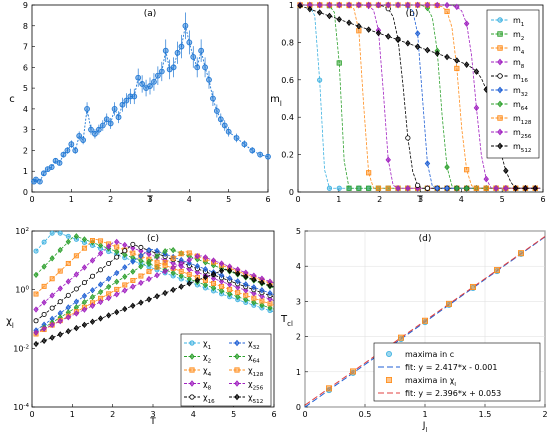  I want to click on x-tick-label: 1, so click(338, 199).